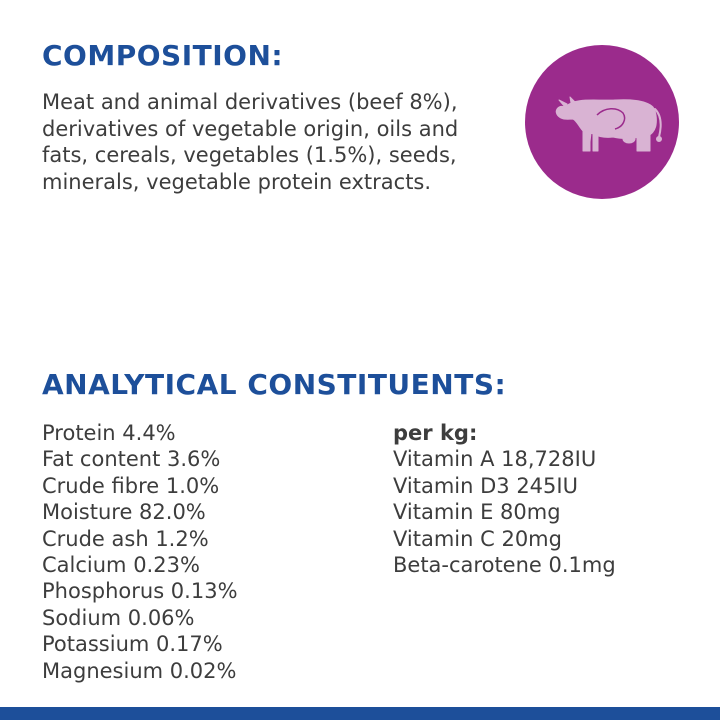 Image resolution: width=720 pixels, height=720 pixels. What do you see at coordinates (360, 713) in the screenshot?
I see `bottom-bar` at bounding box center [360, 713].